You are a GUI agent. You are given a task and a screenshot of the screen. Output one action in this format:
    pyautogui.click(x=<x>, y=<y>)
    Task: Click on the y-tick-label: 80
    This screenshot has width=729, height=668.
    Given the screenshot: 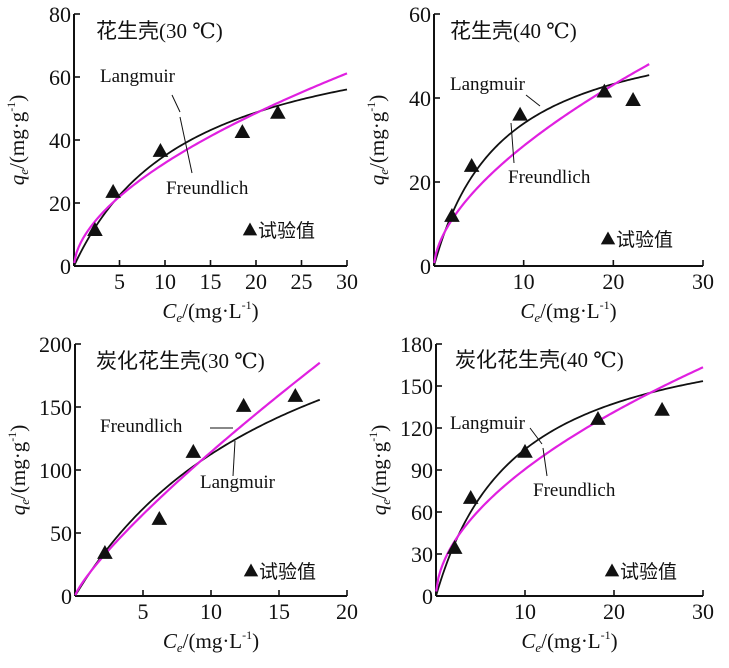 What is the action you would take?
    pyautogui.click(x=60, y=14)
    